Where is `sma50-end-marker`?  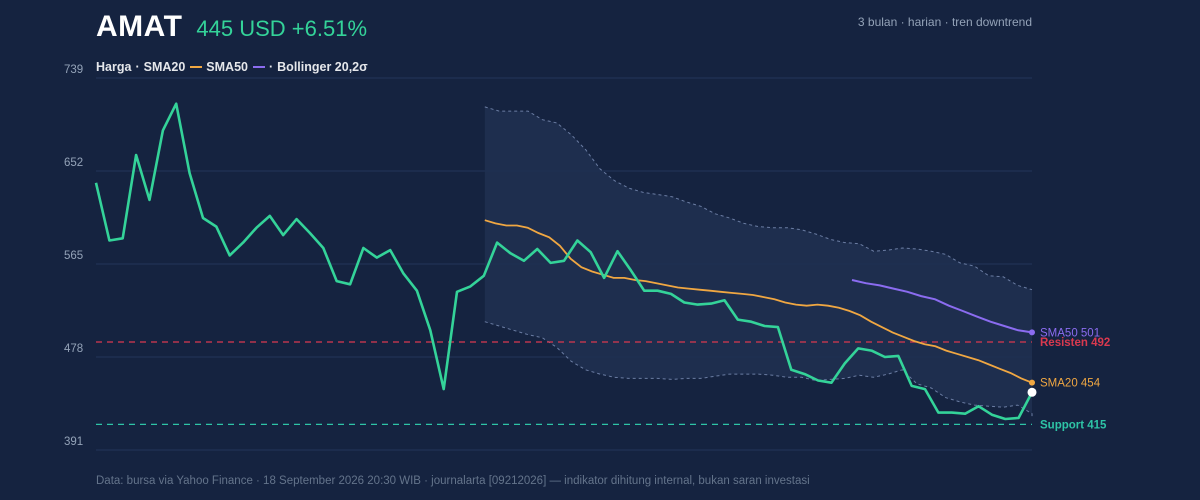 sma50-end-marker is located at coordinates (1032, 332).